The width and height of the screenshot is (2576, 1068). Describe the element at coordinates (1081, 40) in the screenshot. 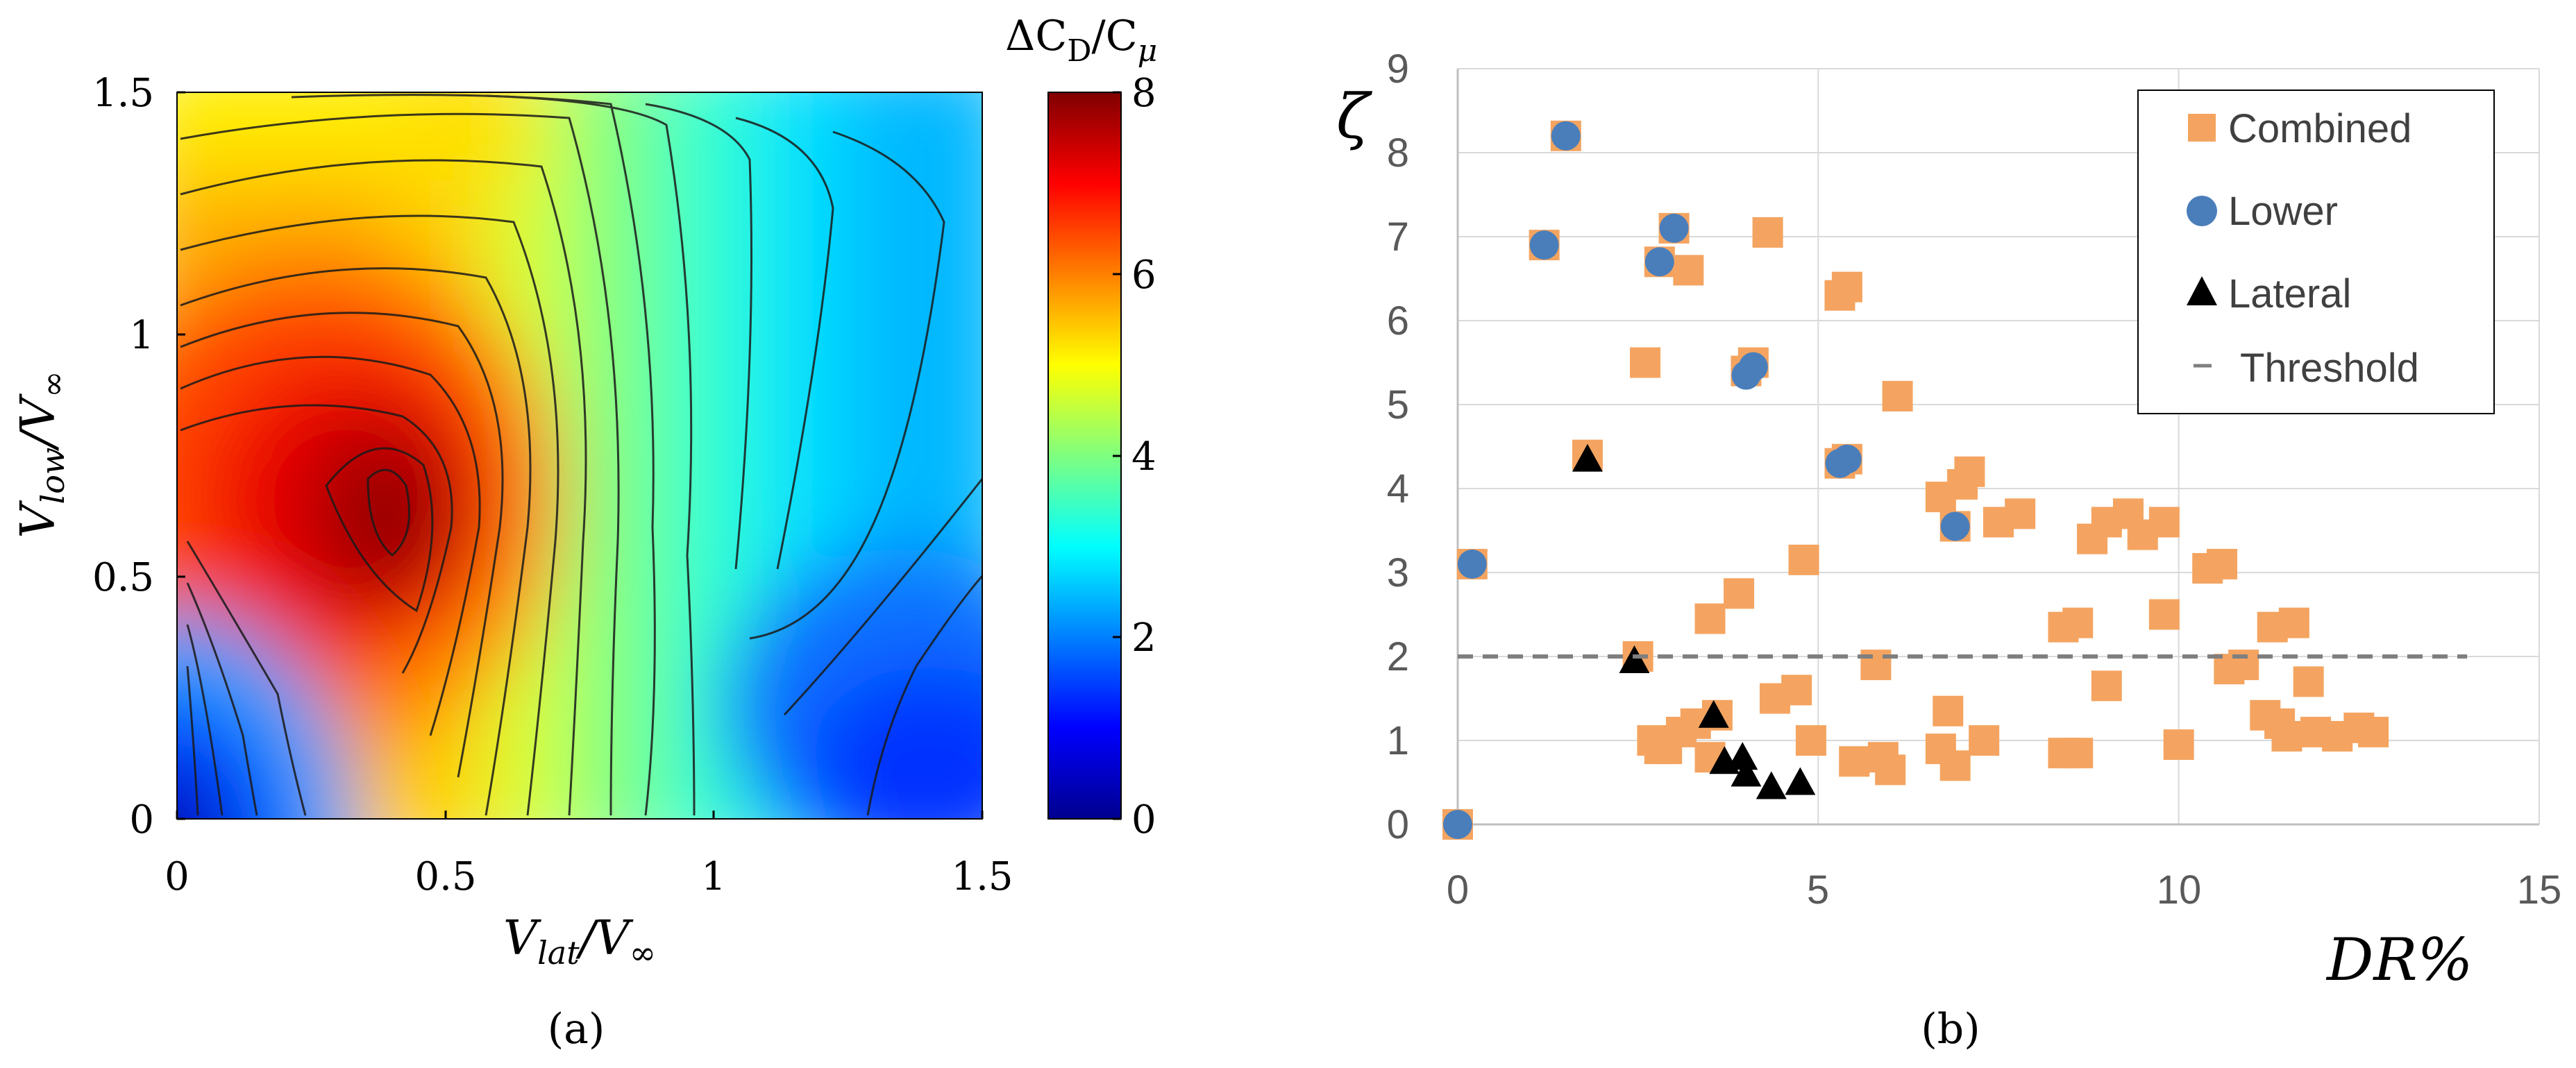

I see `colorbar-title: ΔCD/Cμ` at that location.